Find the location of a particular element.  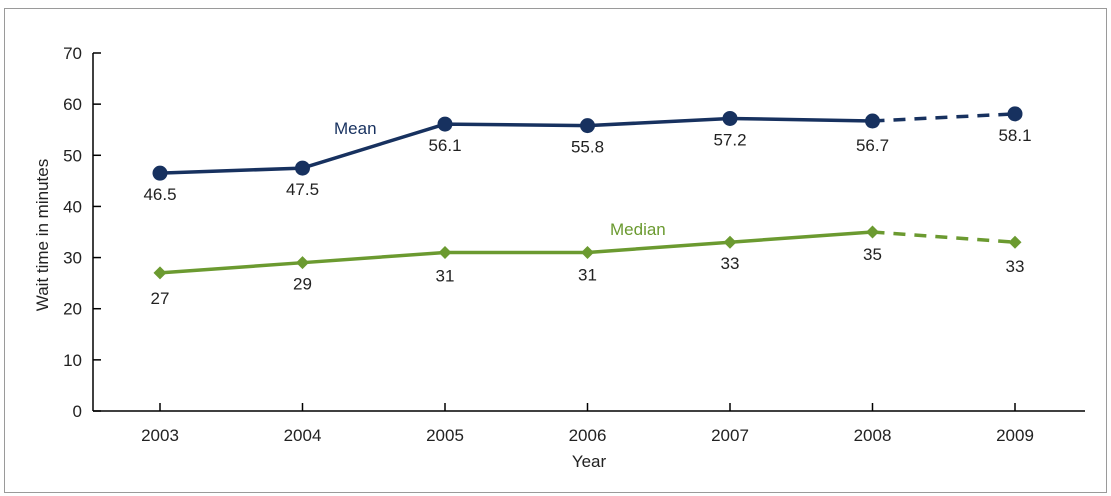

data-label-mean: 46.5 is located at coordinates (159, 194).